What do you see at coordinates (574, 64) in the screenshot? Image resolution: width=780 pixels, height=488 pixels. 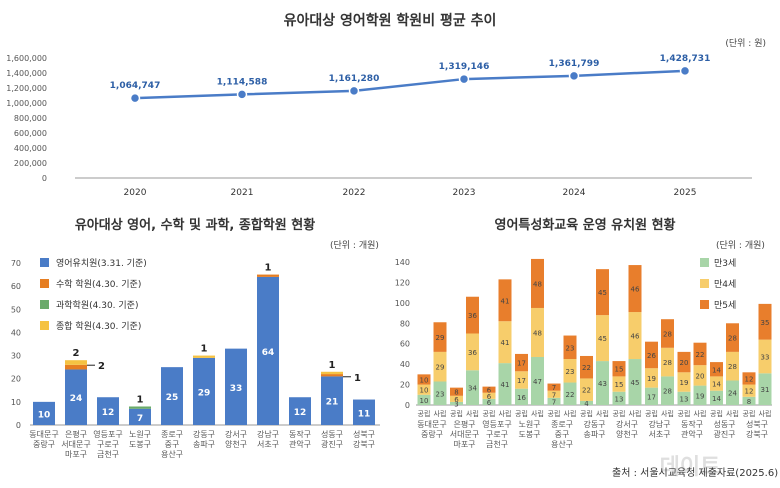 I see `chart1-data-label: 1,361,799` at bounding box center [574, 64].